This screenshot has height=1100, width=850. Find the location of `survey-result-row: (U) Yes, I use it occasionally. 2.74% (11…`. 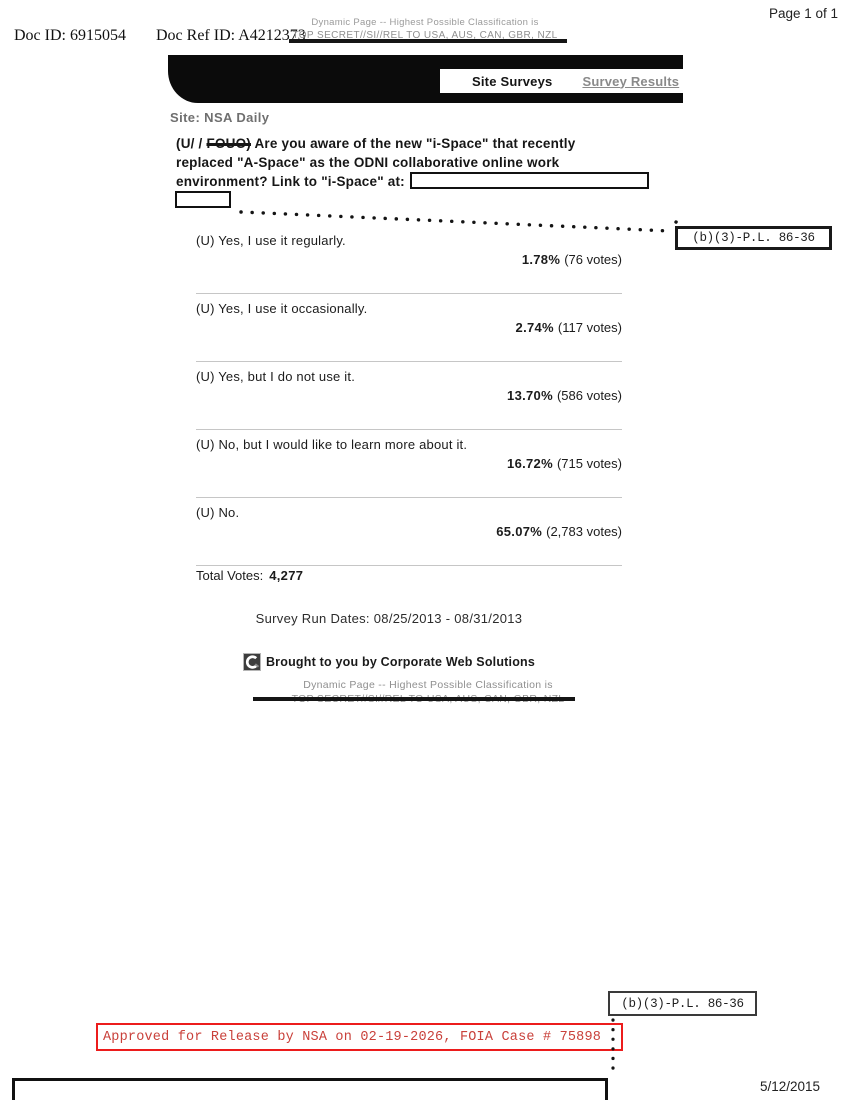

survey-result-row: (U) Yes, I use it occasionally. 2.74% (11… is located at coordinates (409, 328).